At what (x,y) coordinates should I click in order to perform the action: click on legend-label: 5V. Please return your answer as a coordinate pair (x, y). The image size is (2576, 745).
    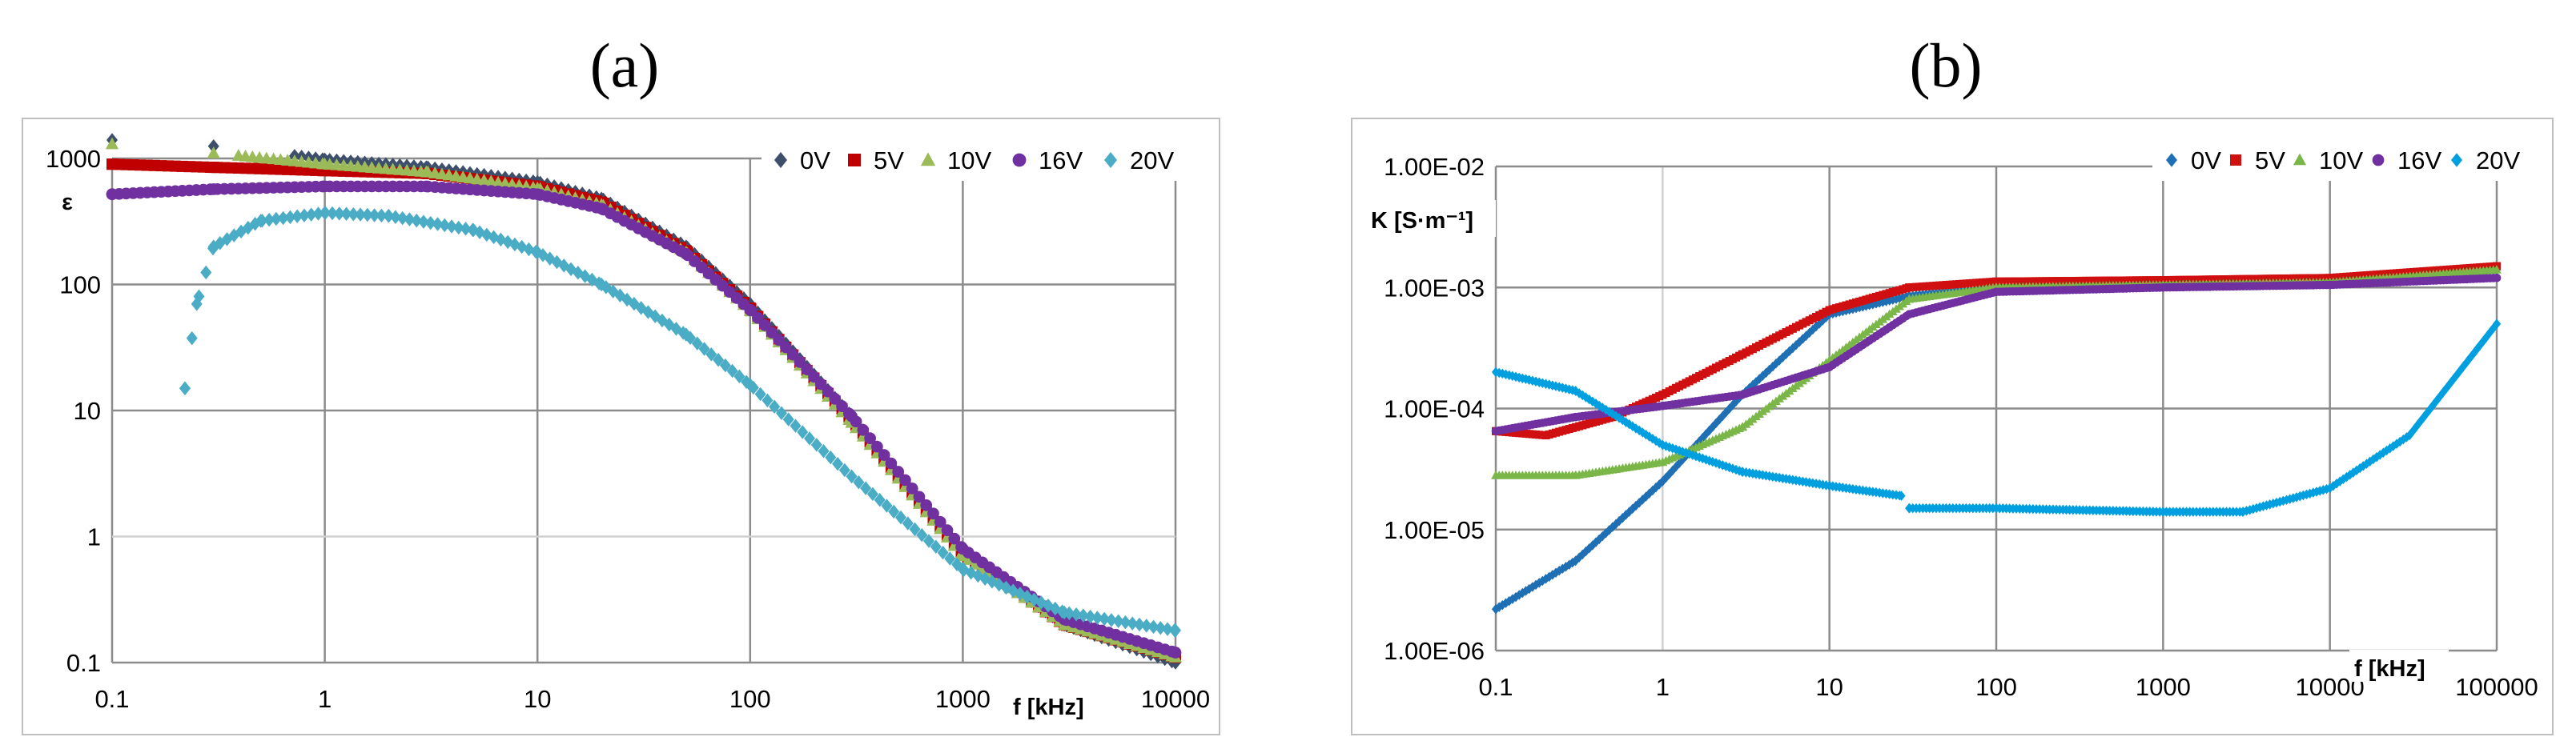
    Looking at the image, I should click on (2270, 160).